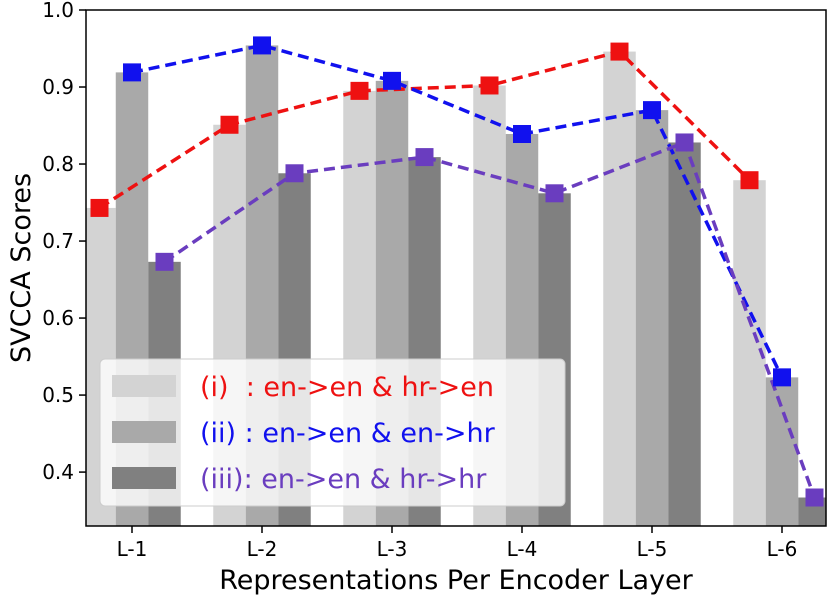 This screenshot has height=597, width=830. Describe the element at coordinates (21, 268) in the screenshot. I see `y-axis-label: SVCCA Scores` at that location.